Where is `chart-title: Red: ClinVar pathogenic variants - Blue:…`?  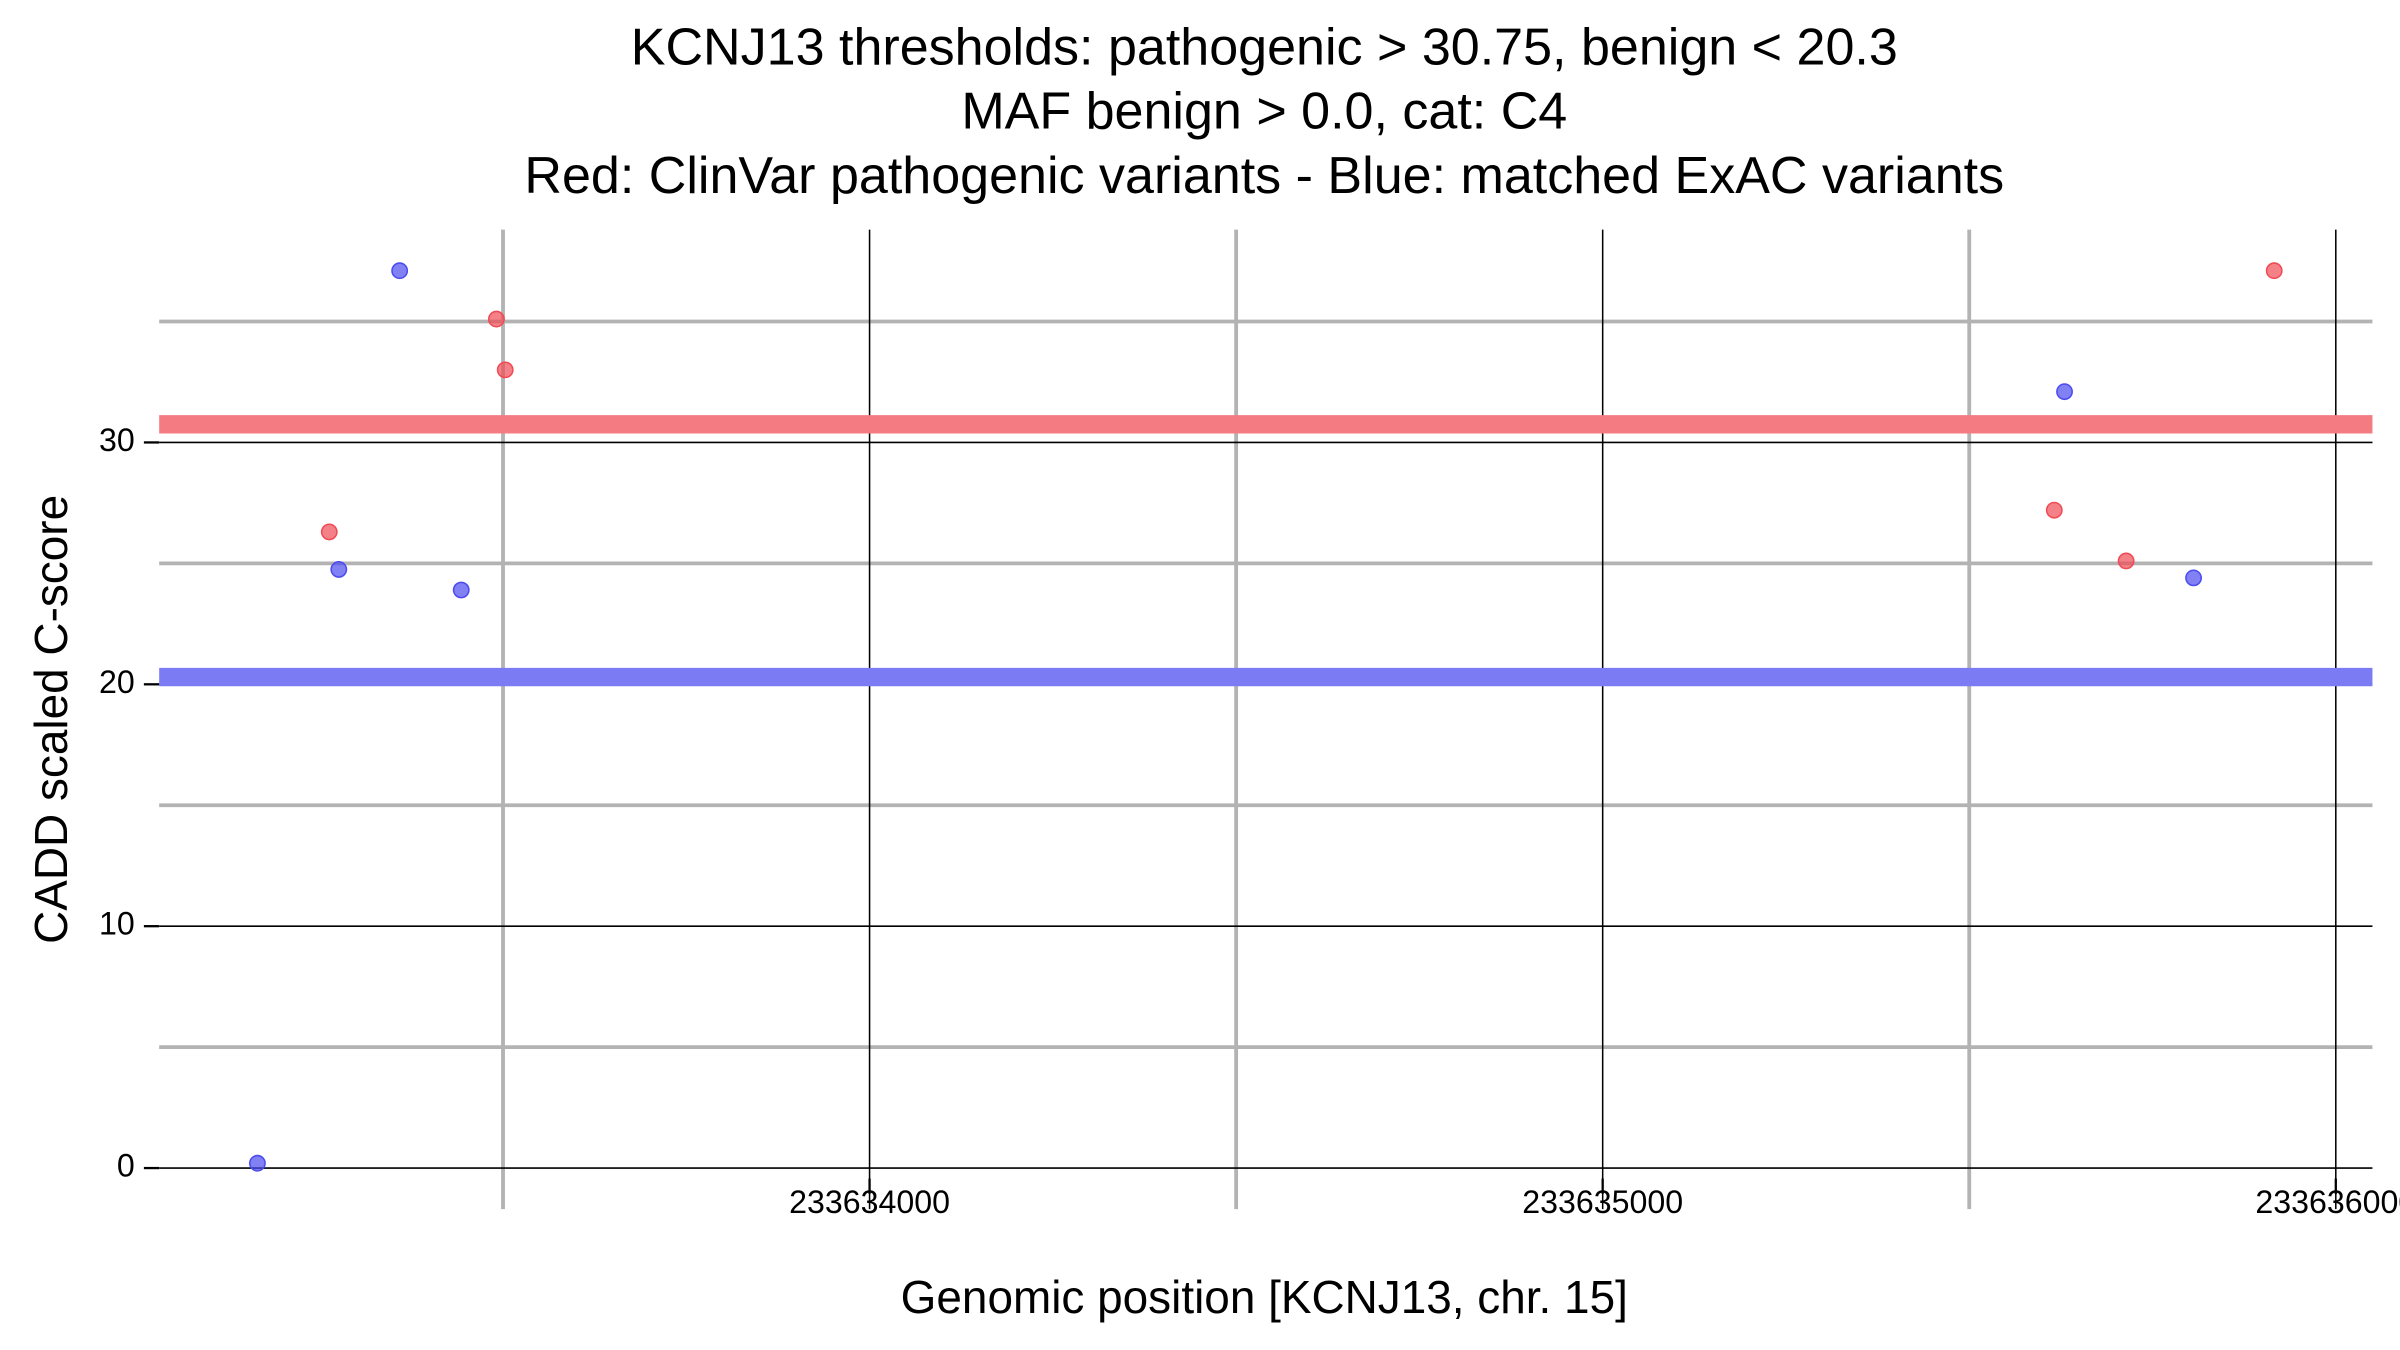 chart-title: Red: ClinVar pathogenic variants - Blue:… is located at coordinates (1264, 176).